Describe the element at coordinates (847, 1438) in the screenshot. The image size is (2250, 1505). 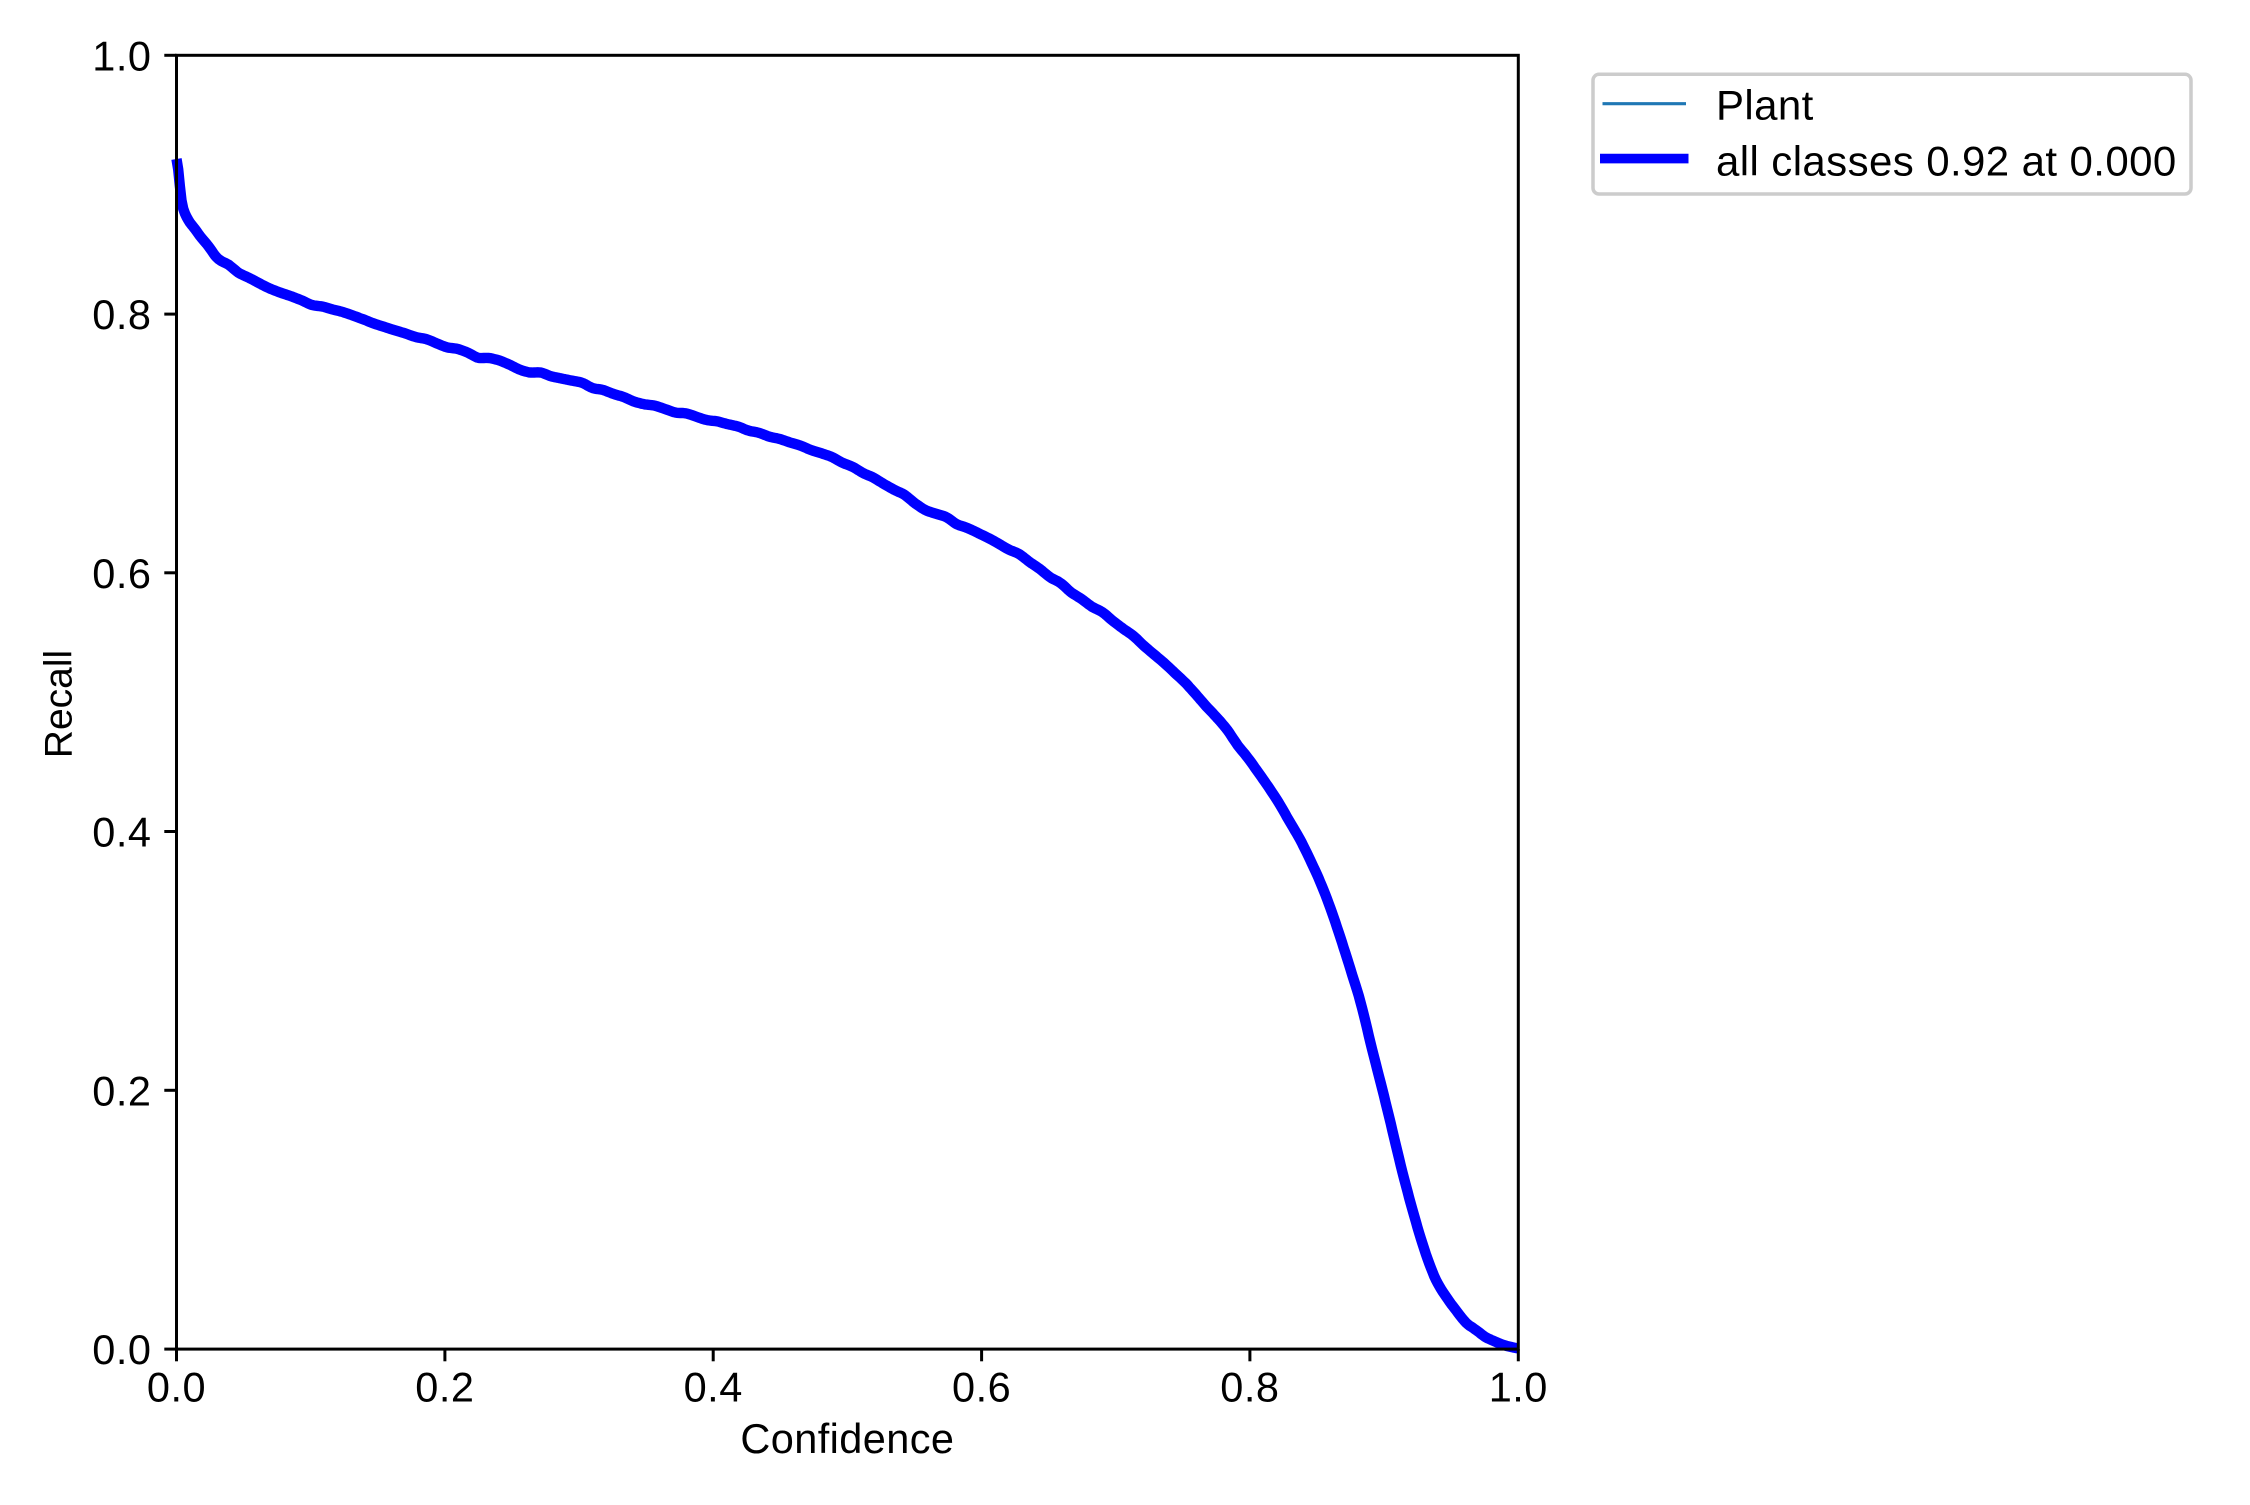
I see `svg-text: Confidence` at that location.